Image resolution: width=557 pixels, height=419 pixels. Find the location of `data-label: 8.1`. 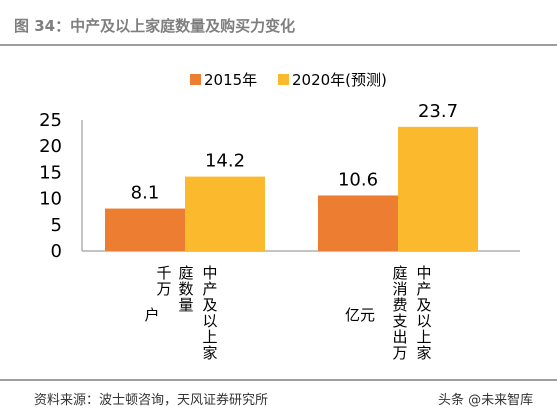

data-label: 8.1 is located at coordinates (145, 193).